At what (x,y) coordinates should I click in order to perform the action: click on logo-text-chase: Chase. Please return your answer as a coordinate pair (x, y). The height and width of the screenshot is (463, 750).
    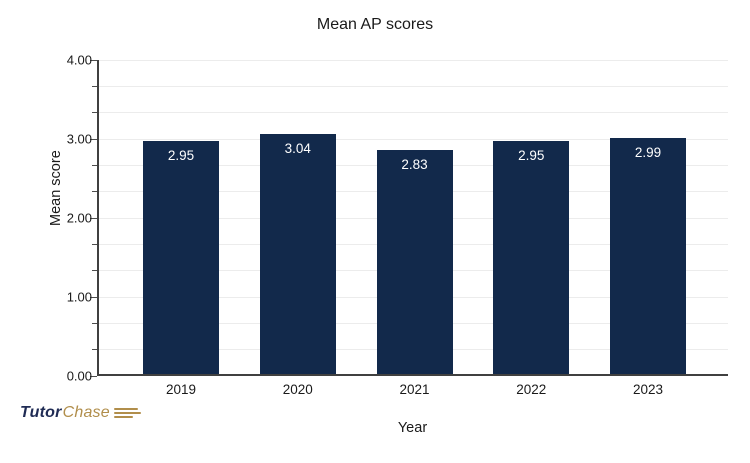
    Looking at the image, I should click on (86, 412).